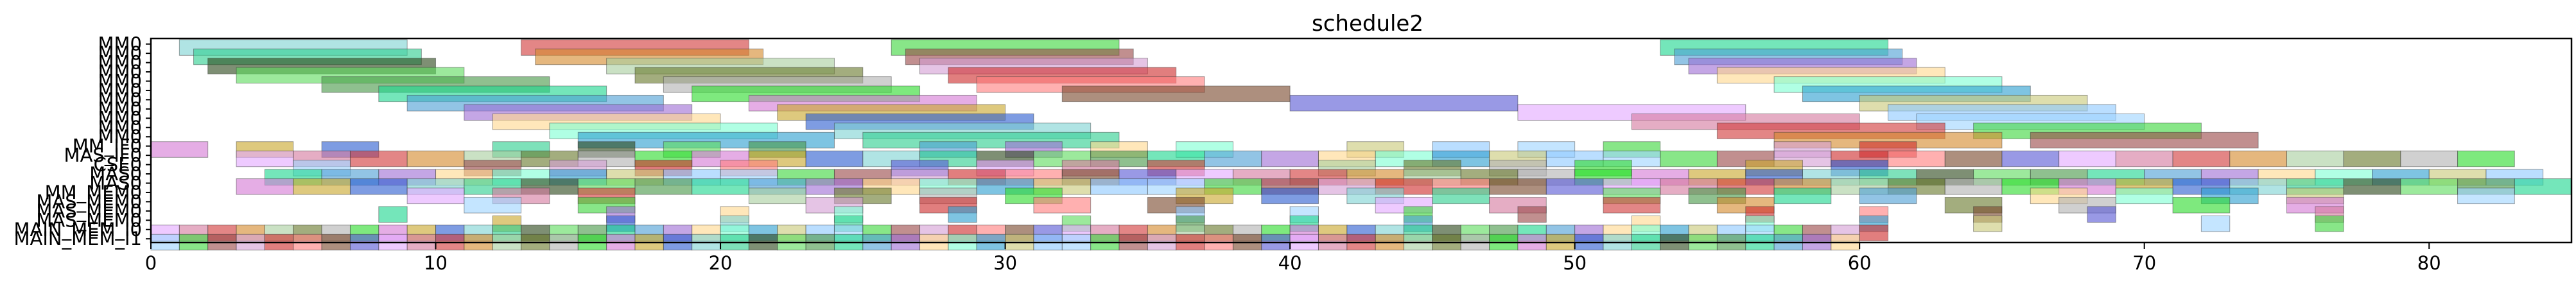 Image resolution: width=2576 pixels, height=281 pixels. Describe the element at coordinates (436, 263) in the screenshot. I see `x-tick-label: 10` at that location.